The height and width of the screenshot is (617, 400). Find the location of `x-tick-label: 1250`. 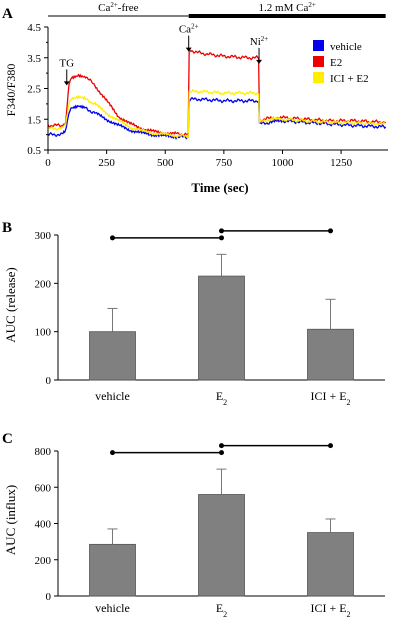

x-tick-label: 1250 is located at coordinates (341, 163).